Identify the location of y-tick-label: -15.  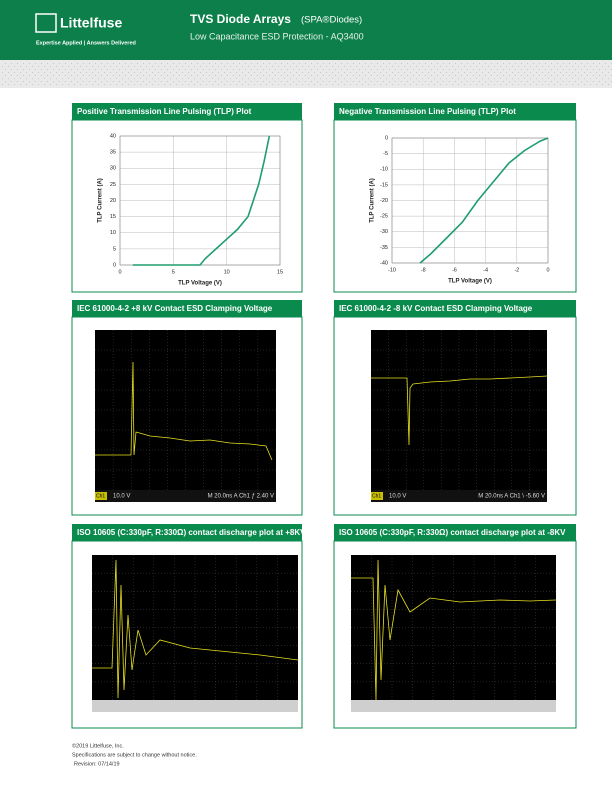
(384, 185).